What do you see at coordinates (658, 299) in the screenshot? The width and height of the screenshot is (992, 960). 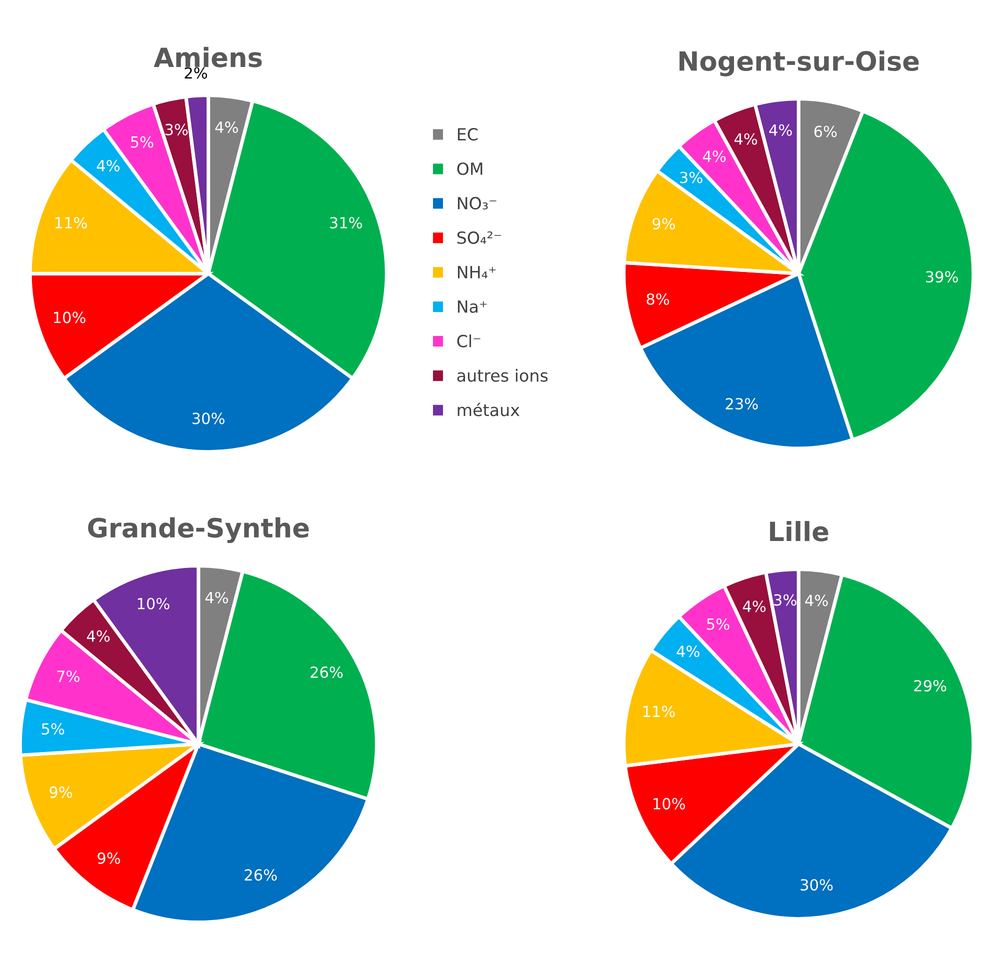 I see `data-label: 8%` at bounding box center [658, 299].